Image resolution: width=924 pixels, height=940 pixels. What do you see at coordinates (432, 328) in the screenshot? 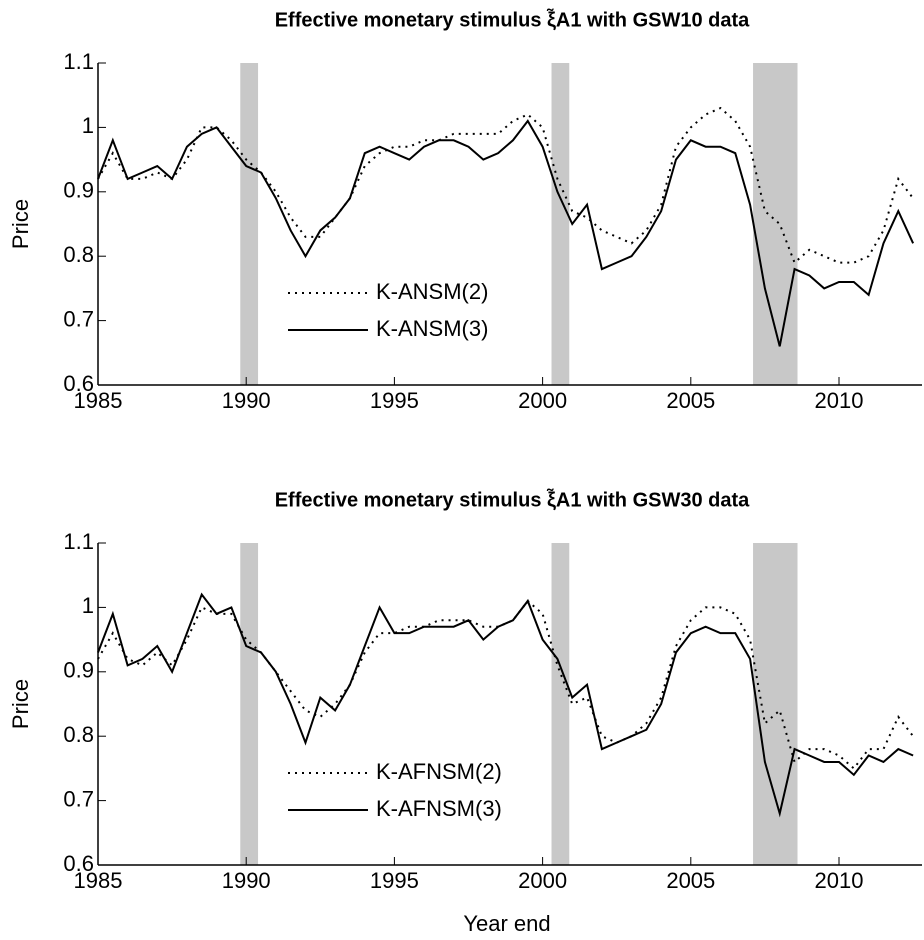
I see `legend-label: K-ANSM(3)` at bounding box center [432, 328].